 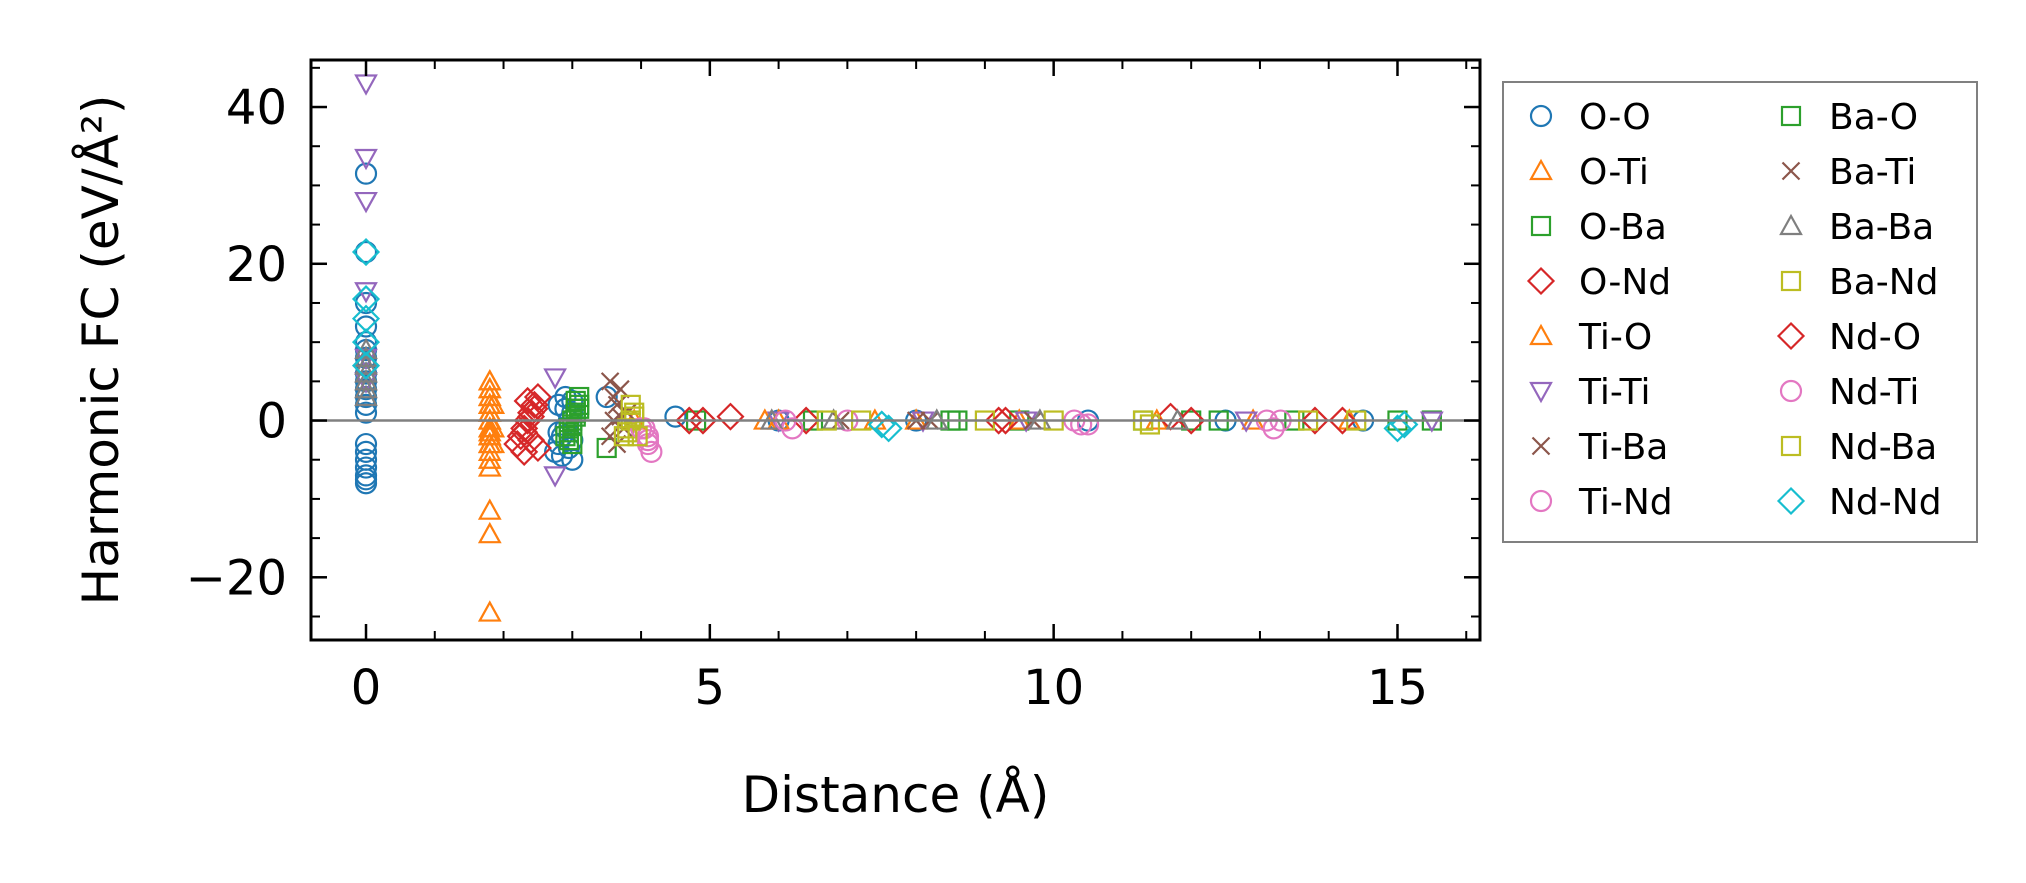 What do you see at coordinates (1883, 447) in the screenshot?
I see `legend-label: Nd-Ba` at bounding box center [1883, 447].